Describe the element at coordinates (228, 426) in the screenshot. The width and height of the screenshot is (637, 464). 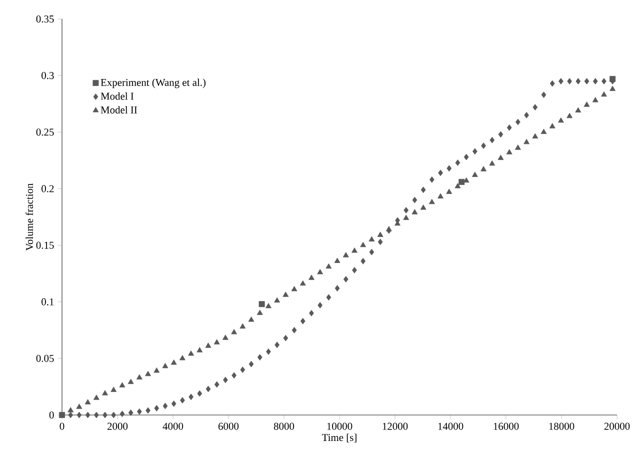
I see `x-tick-label: 6000` at that location.